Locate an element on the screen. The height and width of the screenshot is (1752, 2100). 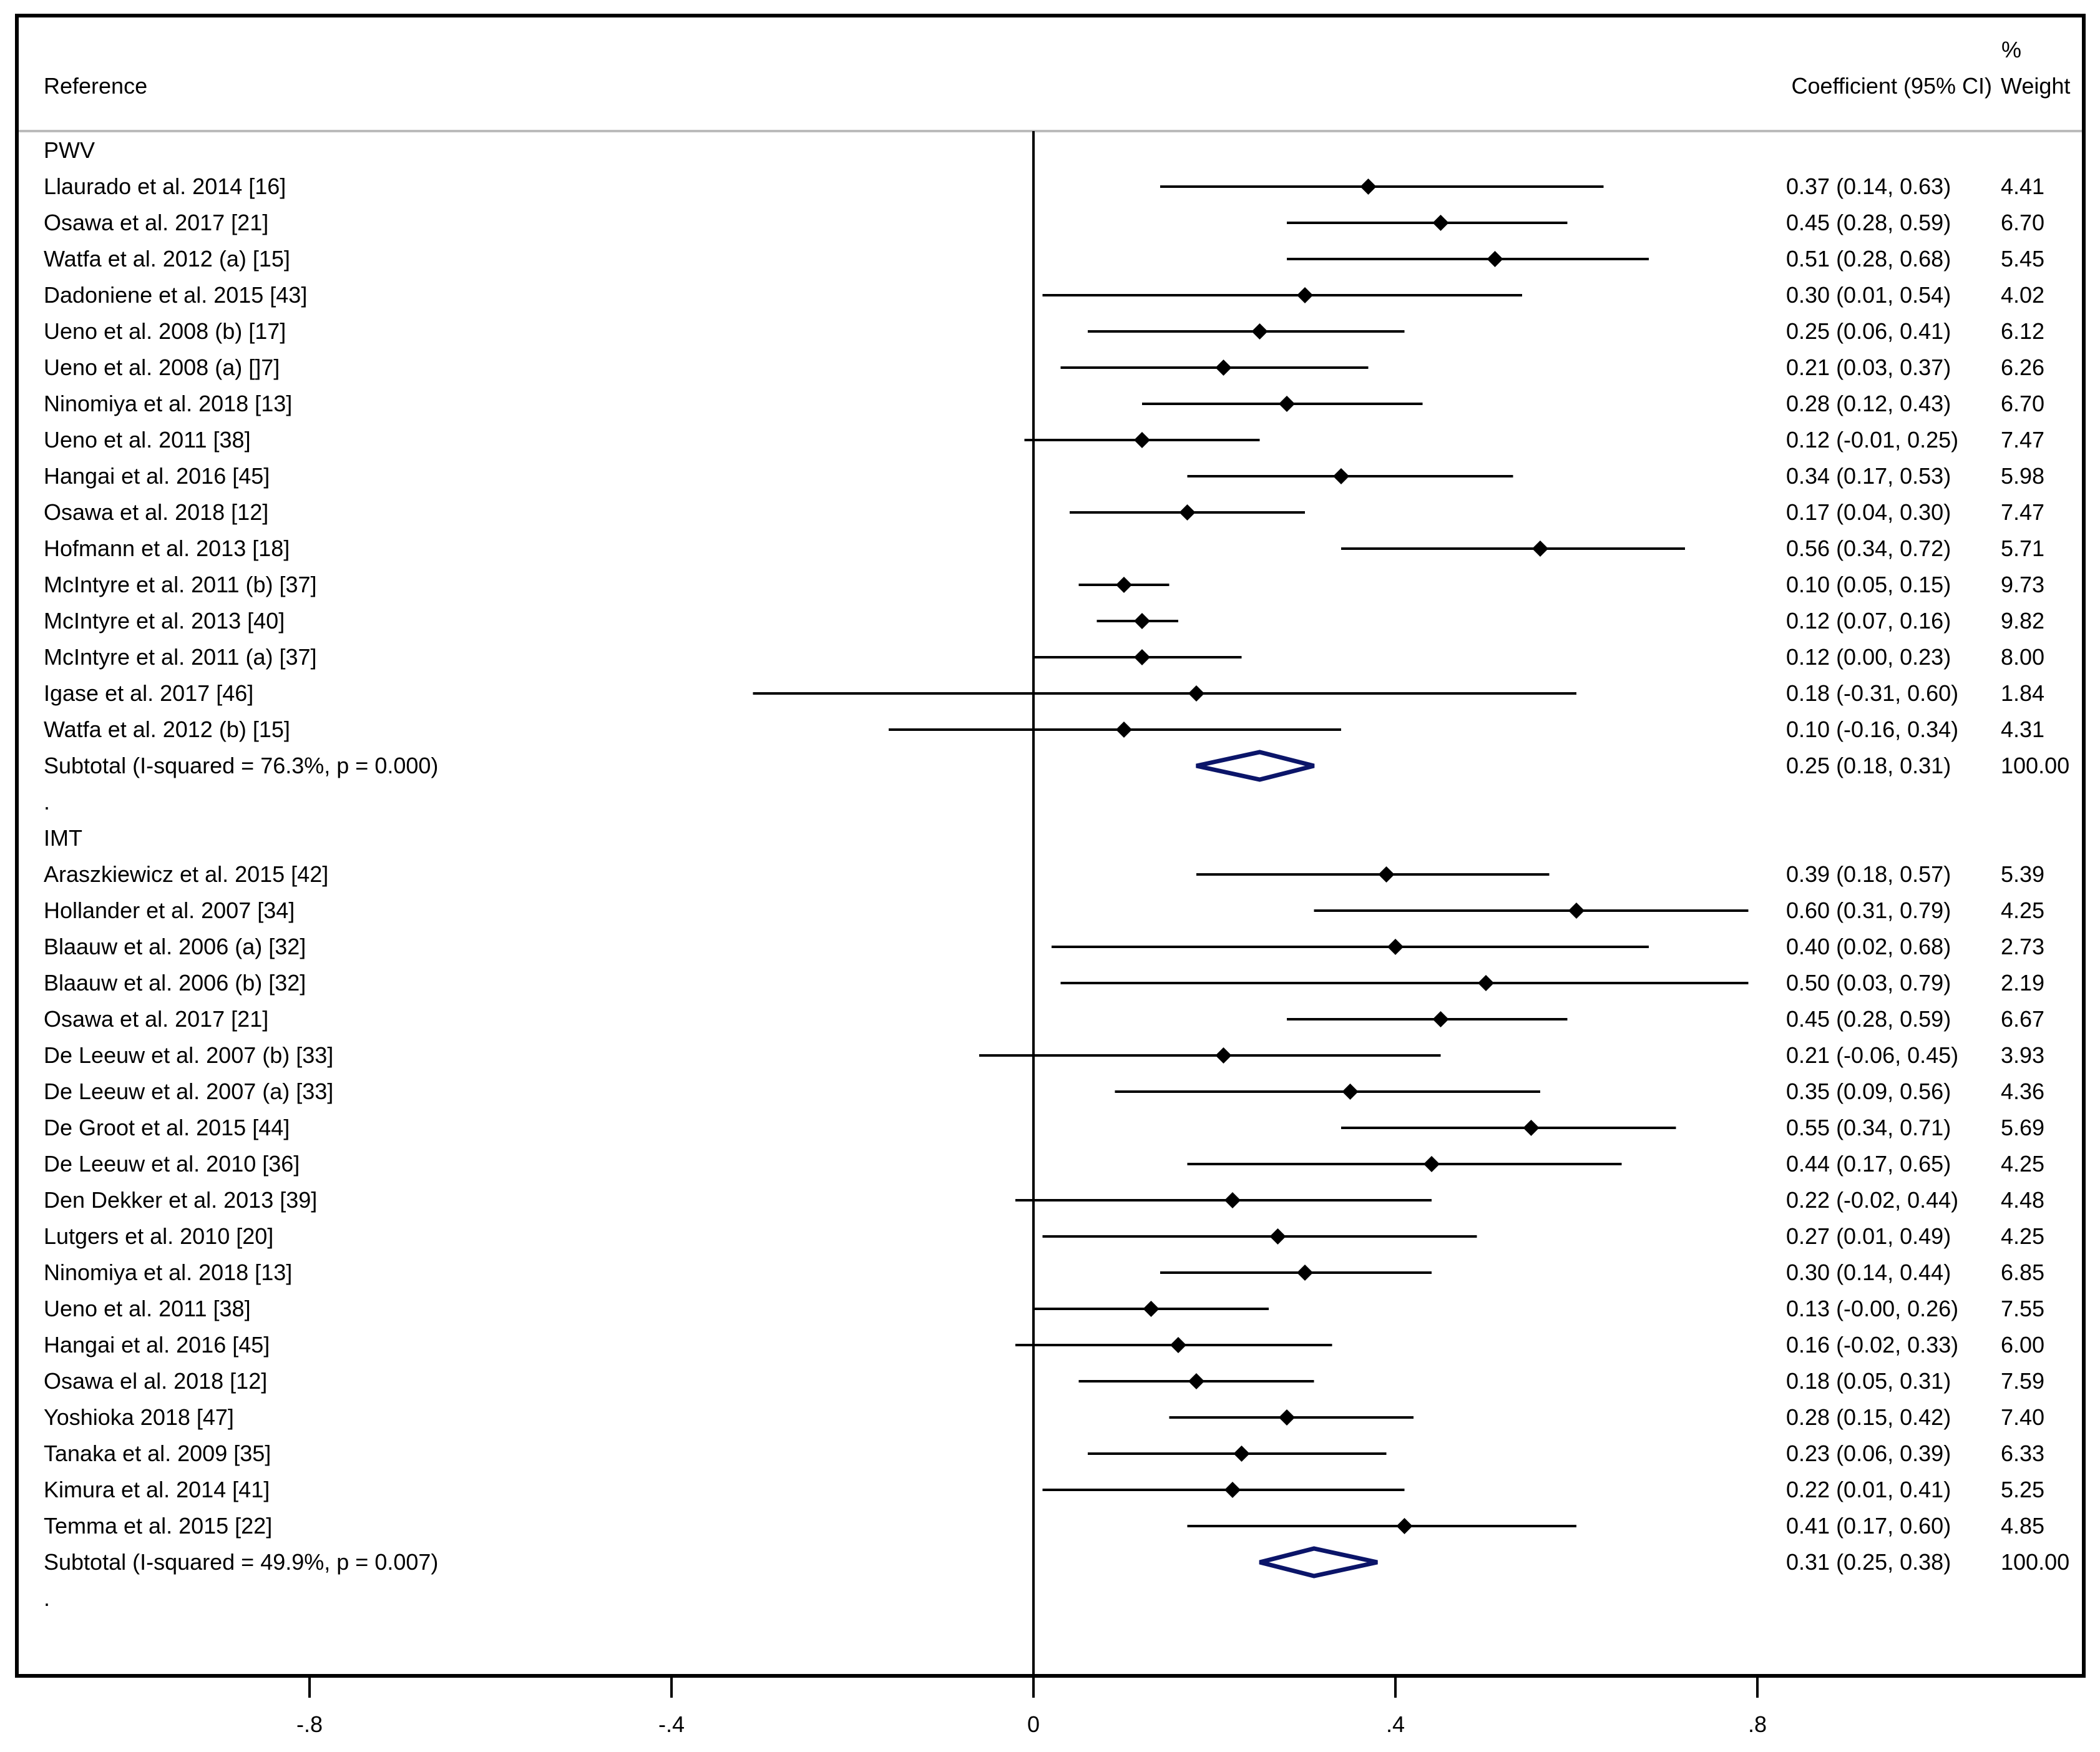
study-label: Hangai et al. 2016 [45] is located at coordinates (157, 1345).